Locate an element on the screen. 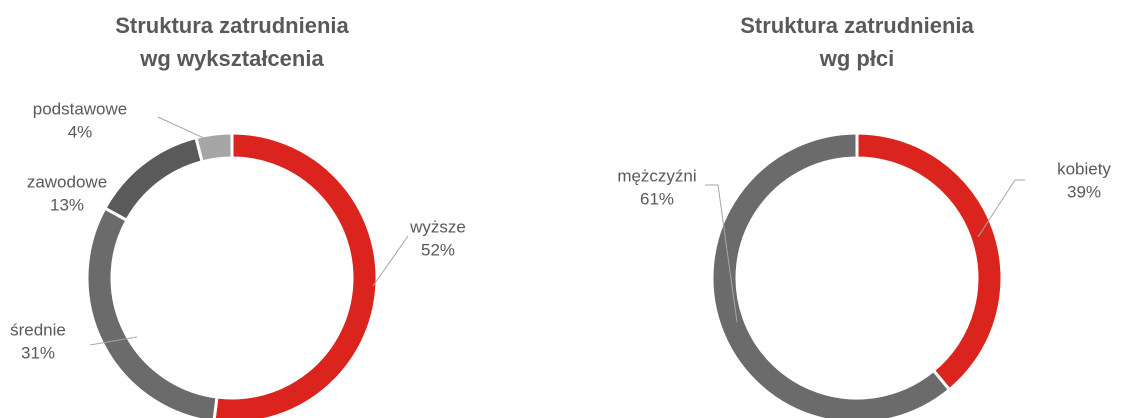  slice-value: 61% is located at coordinates (657, 198).